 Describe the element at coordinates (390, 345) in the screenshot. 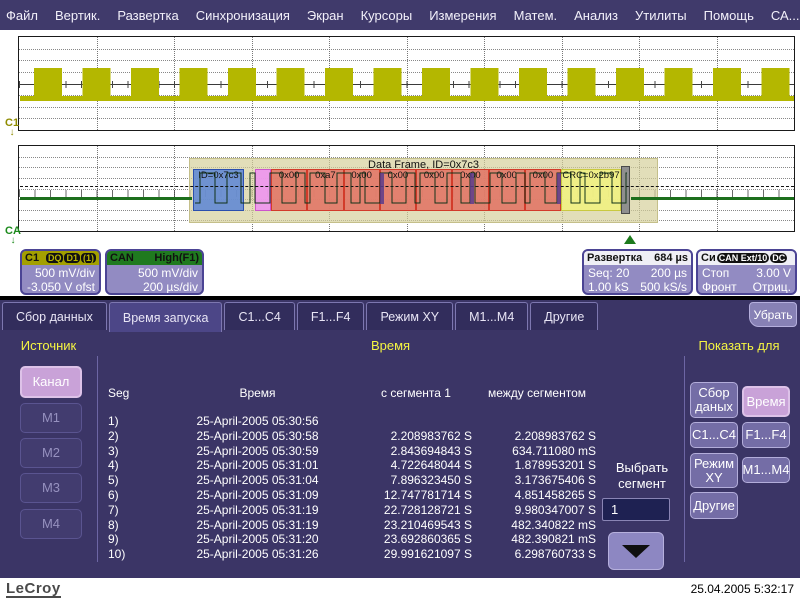

I see `time-section-label: Время` at that location.